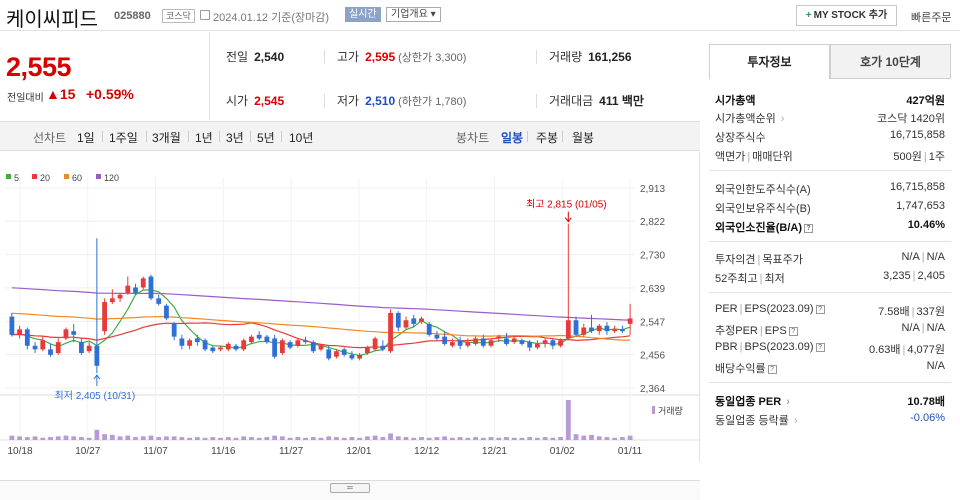  Describe the element at coordinates (123, 138) in the screenshot. I see `tab-1week: 1주일` at that location.